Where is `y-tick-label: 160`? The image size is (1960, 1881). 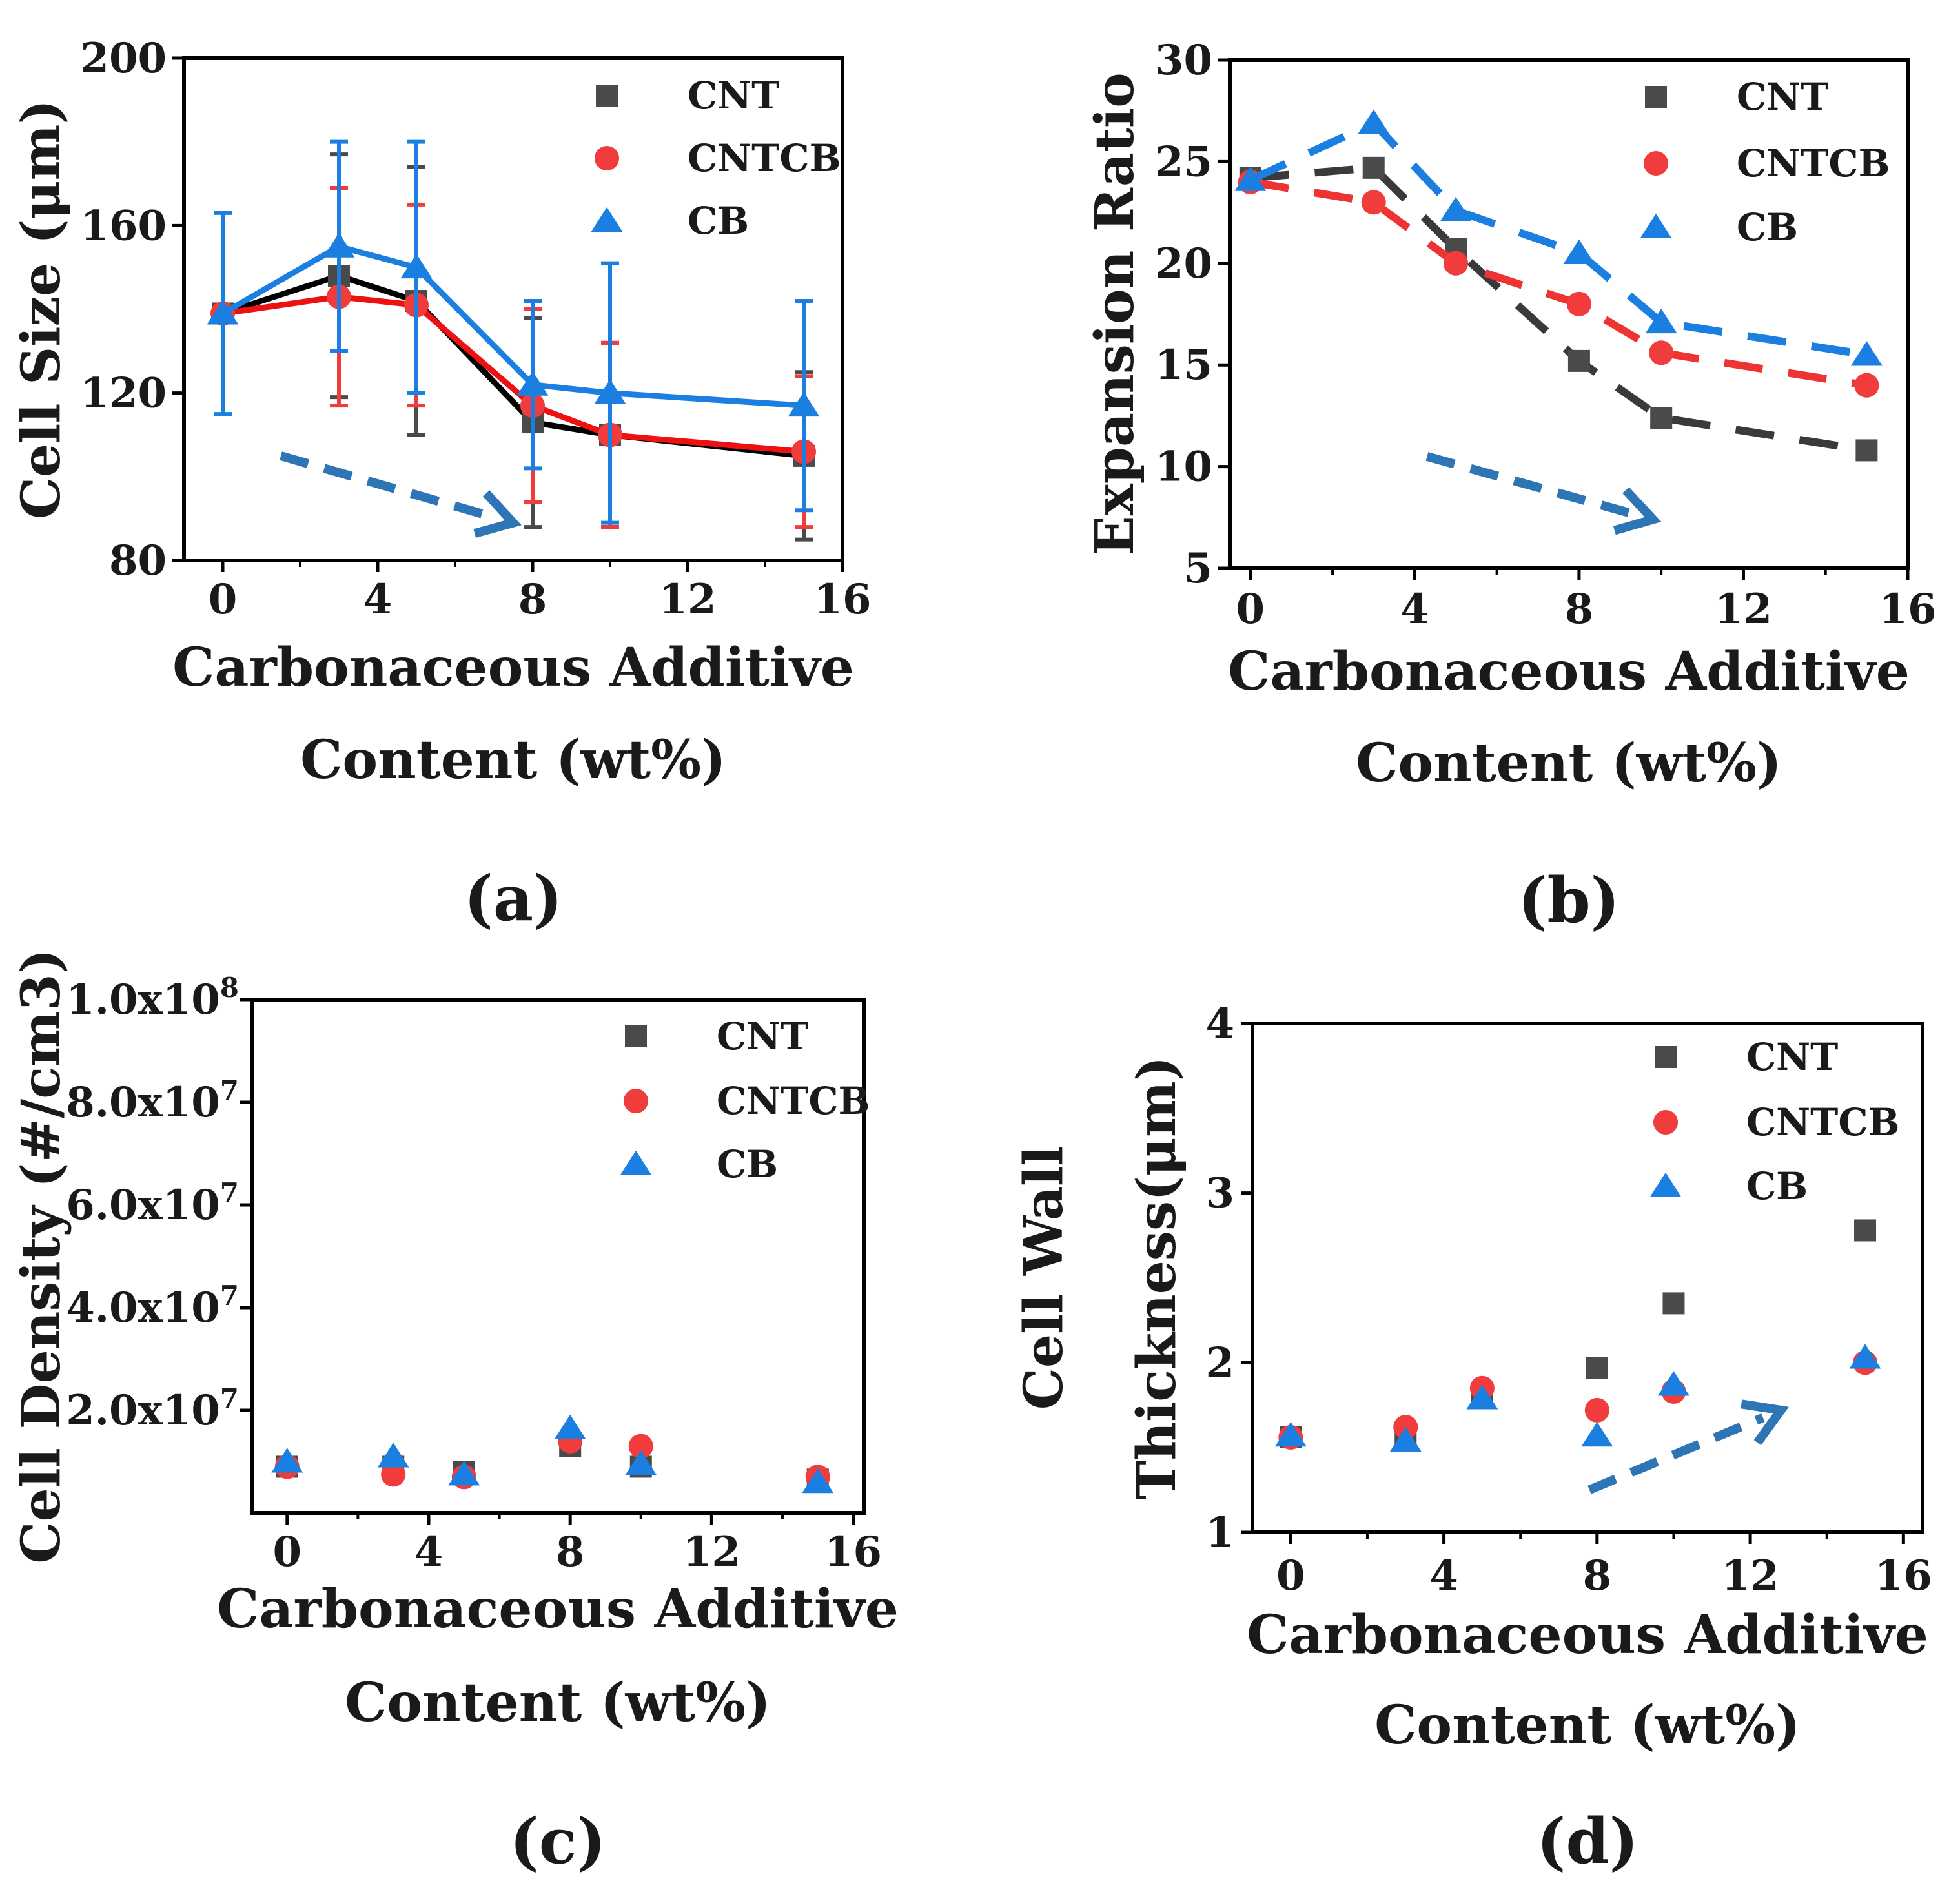 y-tick-label: 160 is located at coordinates (123, 225).